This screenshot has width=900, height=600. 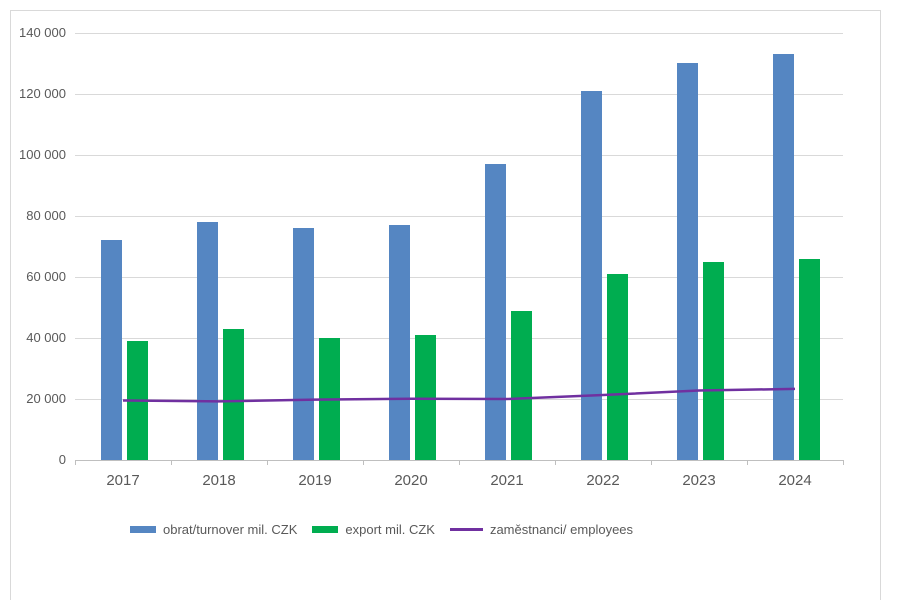 I want to click on x-axis-label-2017: 2017, so click(x=123, y=480).